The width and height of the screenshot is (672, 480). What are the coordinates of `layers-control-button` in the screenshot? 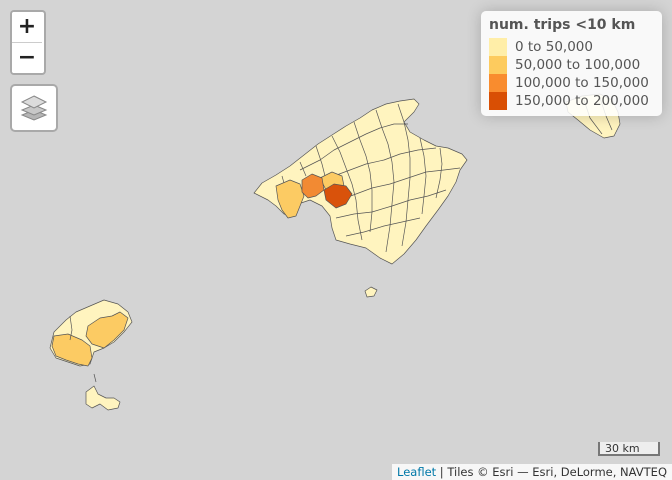 It's located at (34, 108).